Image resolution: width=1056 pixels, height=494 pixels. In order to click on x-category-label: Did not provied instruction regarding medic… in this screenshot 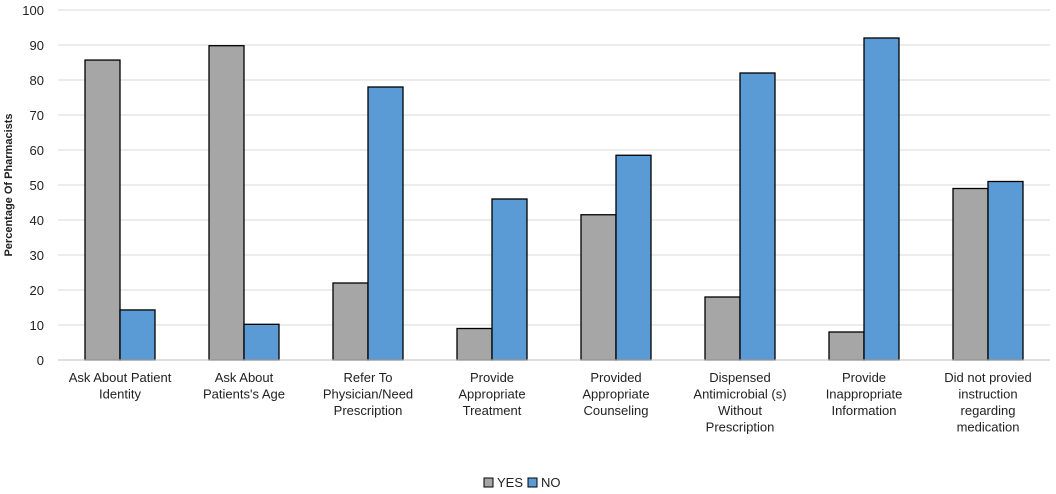, I will do `click(987, 402)`.